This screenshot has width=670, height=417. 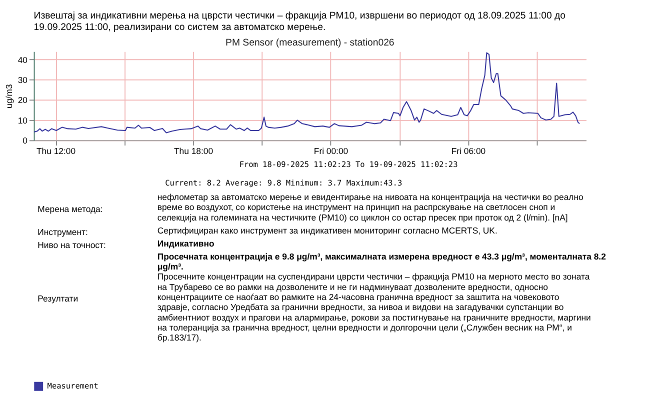 What do you see at coordinates (185, 243) in the screenshot?
I see `text: Индикативно` at bounding box center [185, 243].